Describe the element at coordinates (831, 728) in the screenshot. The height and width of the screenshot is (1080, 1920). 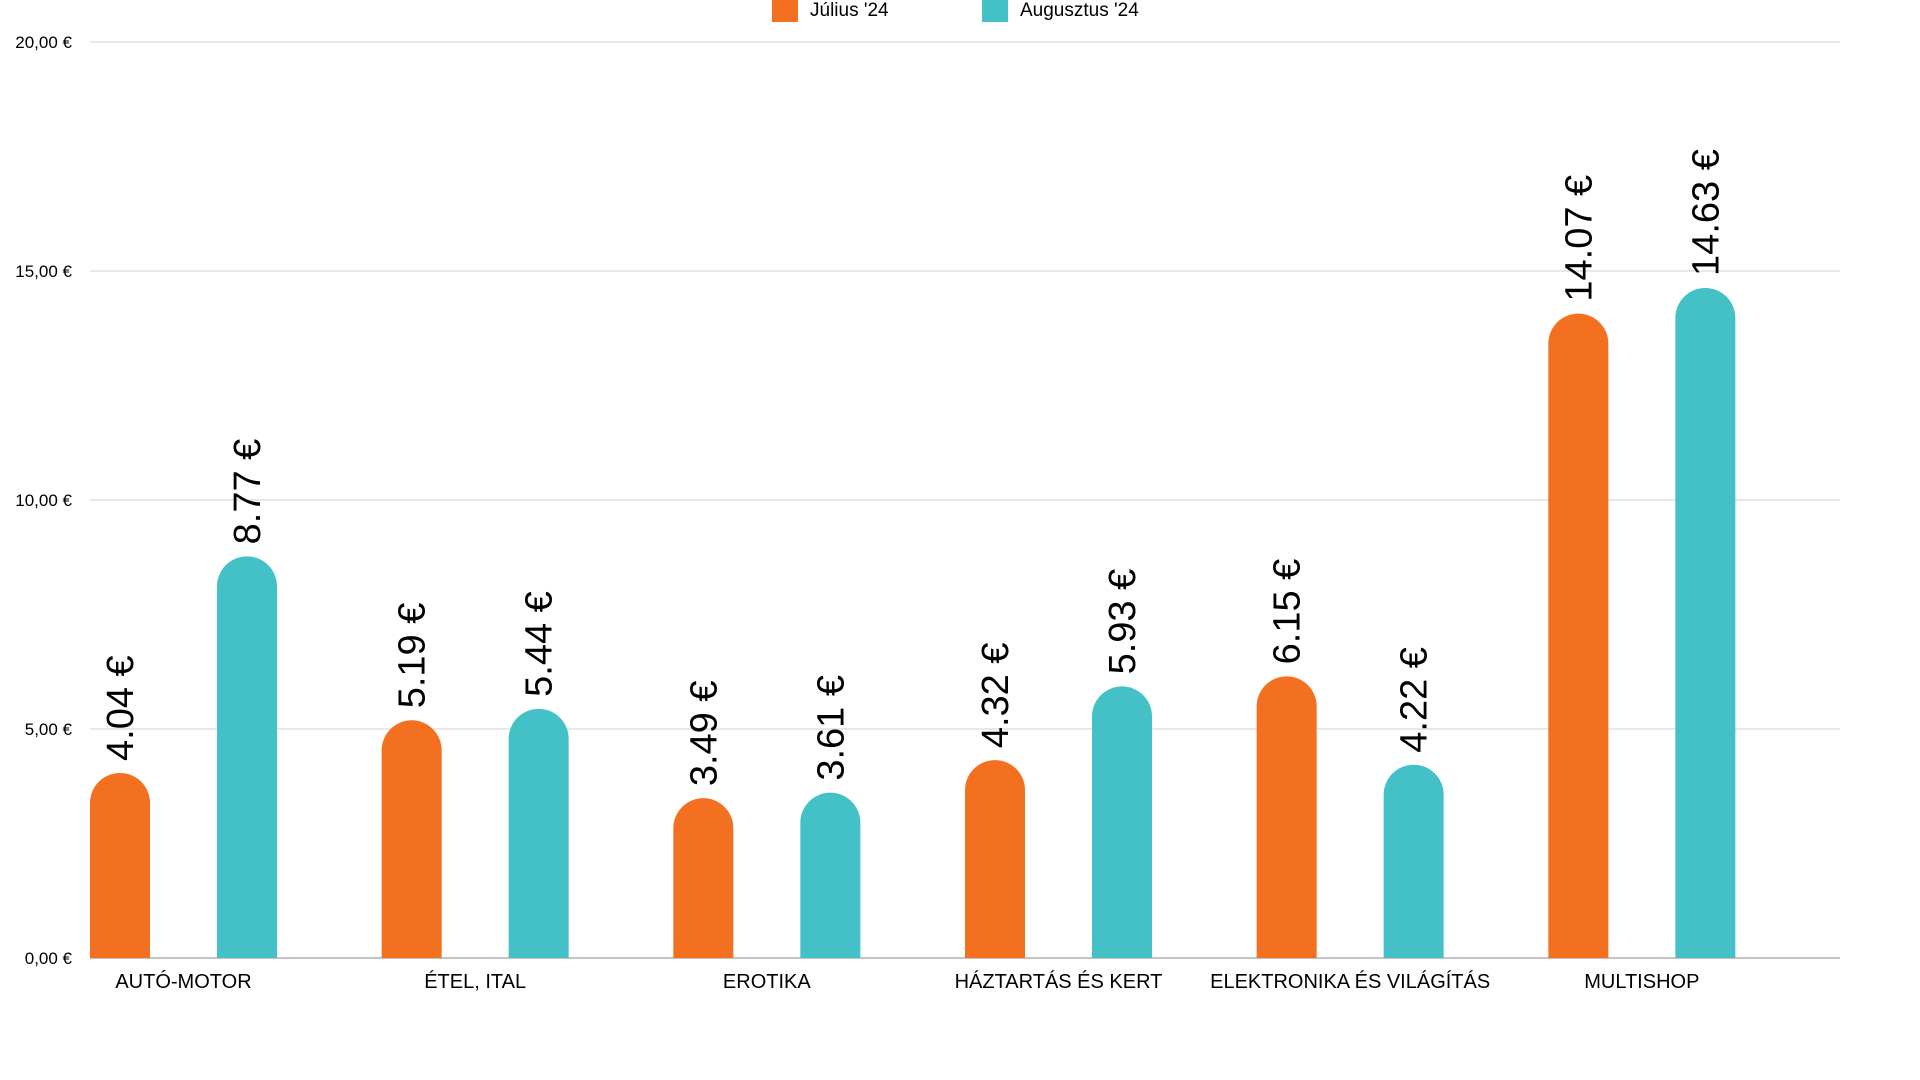
I see `data-label: 3.61 €` at that location.